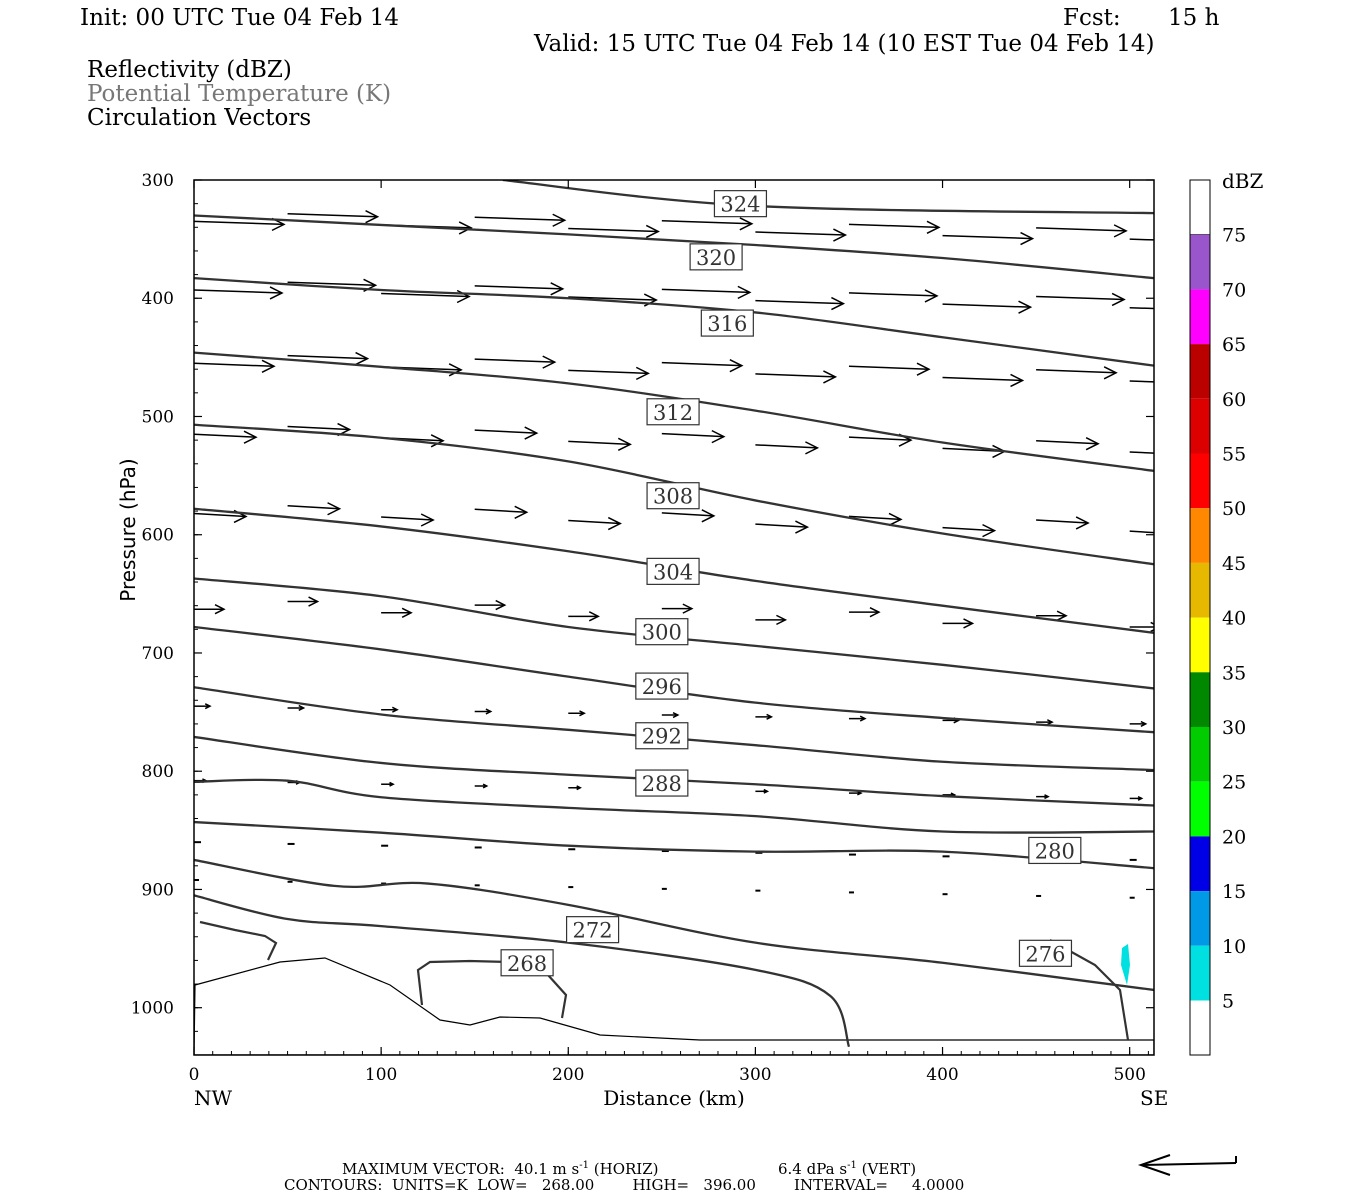 The height and width of the screenshot is (1200, 1350). I want to click on contour-label: 288, so click(662, 784).